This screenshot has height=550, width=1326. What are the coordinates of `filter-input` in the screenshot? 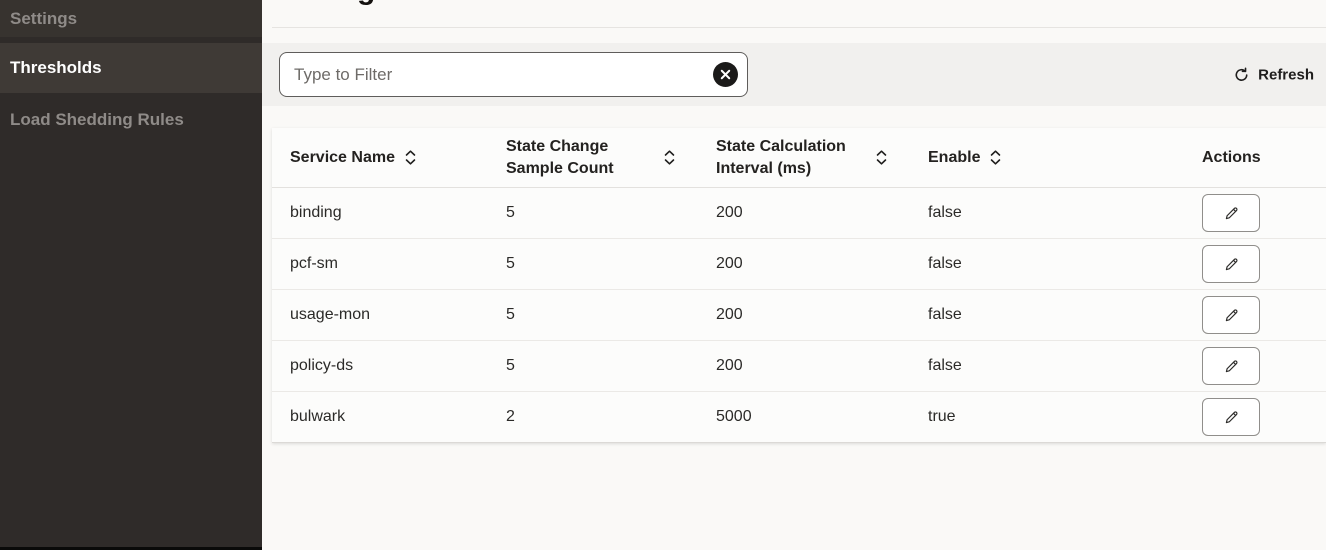 It's located at (513, 74).